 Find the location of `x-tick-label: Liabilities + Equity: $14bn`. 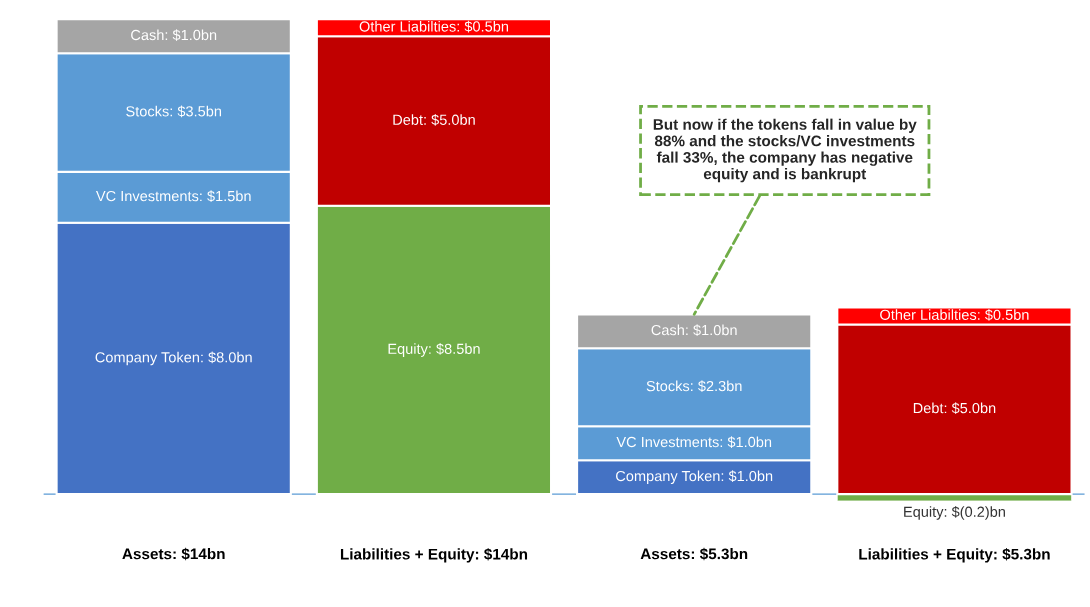

x-tick-label: Liabilities + Equity: $14bn is located at coordinates (434, 555).